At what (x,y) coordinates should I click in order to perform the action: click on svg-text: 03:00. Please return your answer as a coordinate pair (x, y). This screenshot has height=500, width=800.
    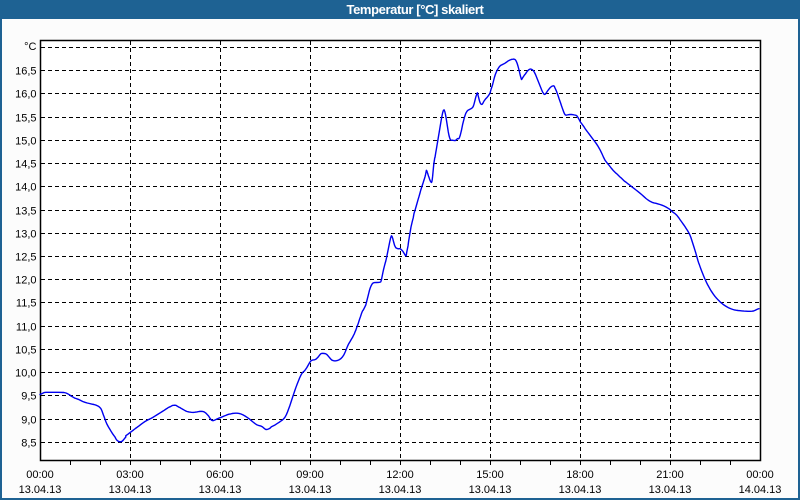
    Looking at the image, I should click on (130, 475).